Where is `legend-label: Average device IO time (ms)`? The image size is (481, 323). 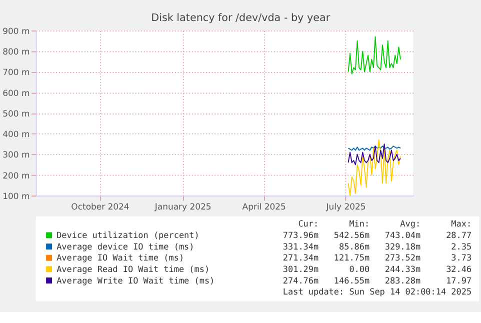
legend-label: Average device IO time (ms) is located at coordinates (125, 246).